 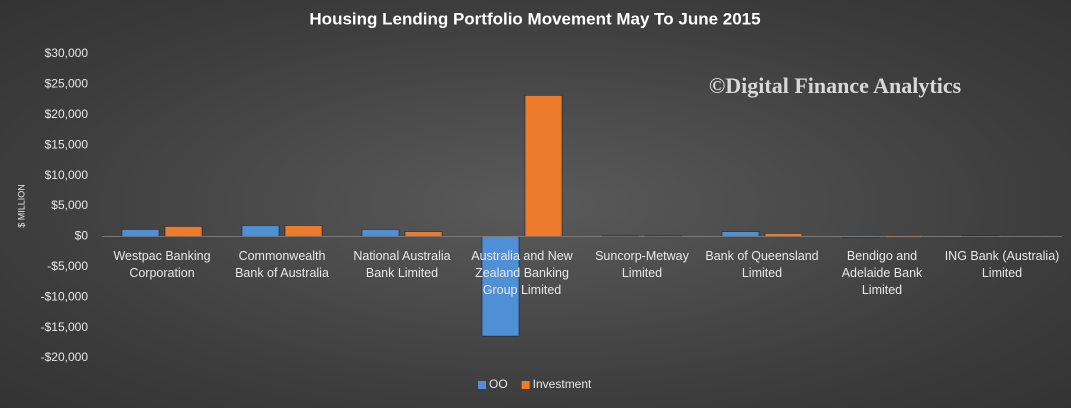 I want to click on x-tick-label: National Australia Bank Limited, so click(x=402, y=265).